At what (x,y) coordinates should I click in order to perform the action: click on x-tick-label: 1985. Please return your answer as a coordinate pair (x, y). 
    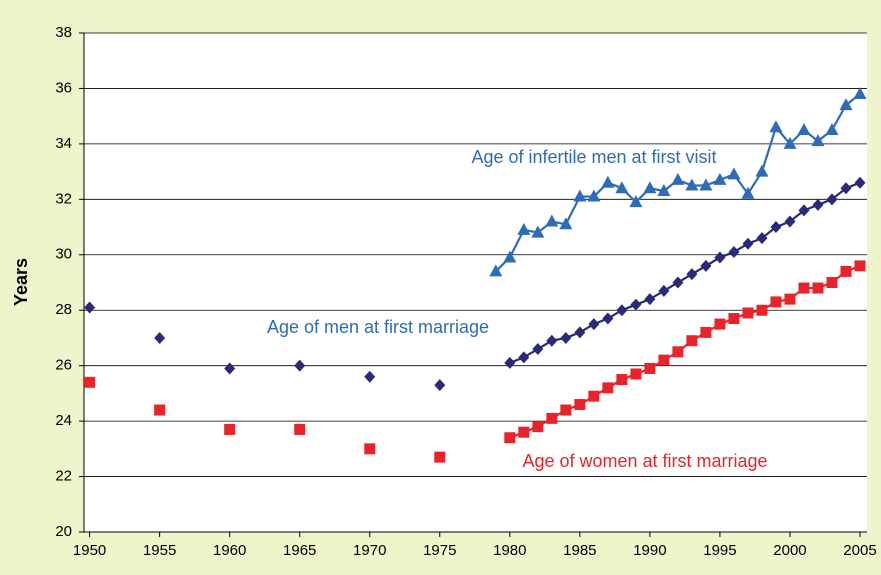
    Looking at the image, I should click on (579, 550).